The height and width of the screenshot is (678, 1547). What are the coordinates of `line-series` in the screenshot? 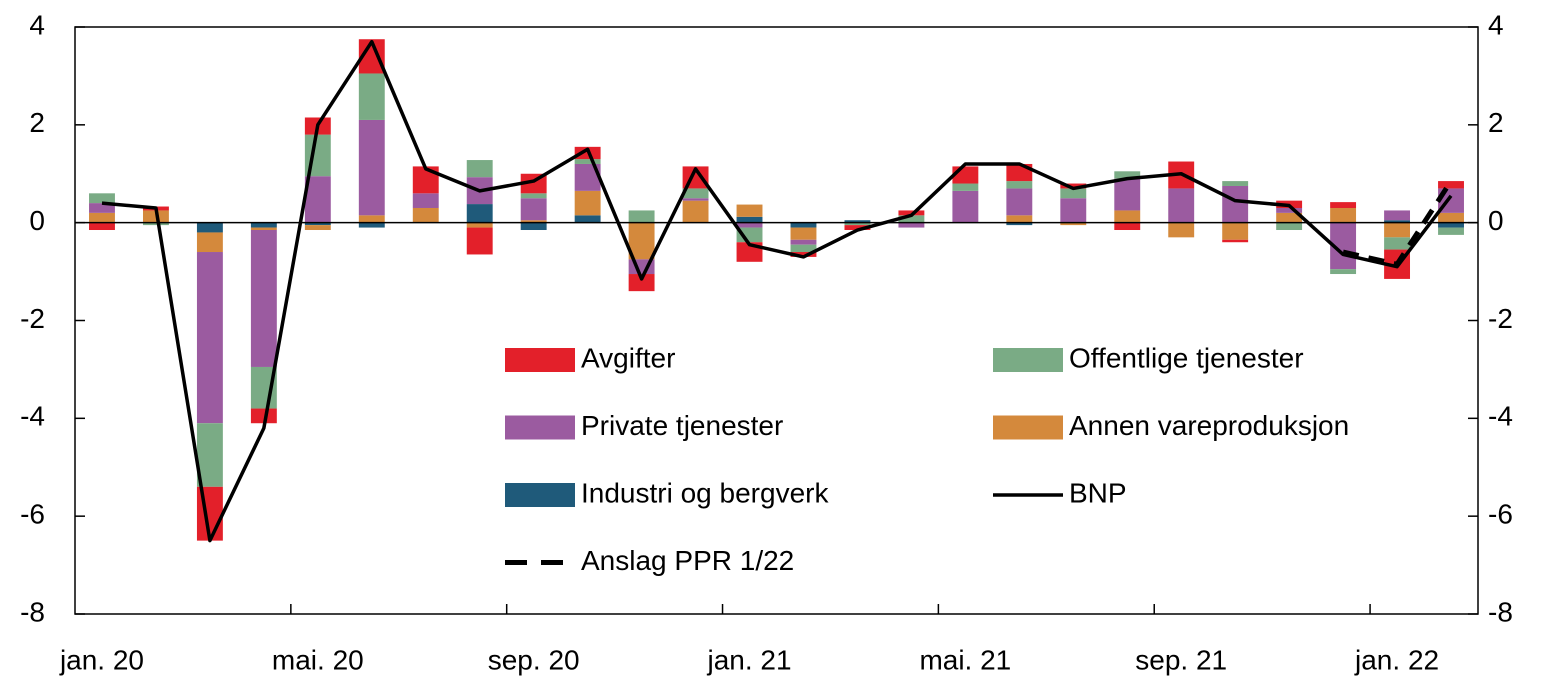 It's located at (1398, 223).